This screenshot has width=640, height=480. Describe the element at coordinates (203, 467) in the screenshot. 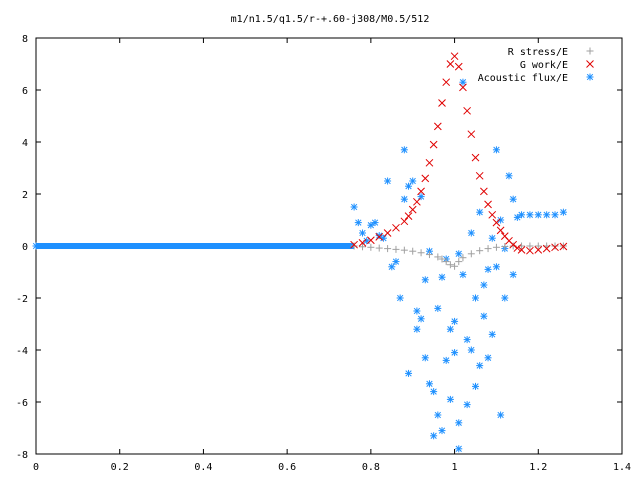

I see `x-tick-label: 0.4` at that location.